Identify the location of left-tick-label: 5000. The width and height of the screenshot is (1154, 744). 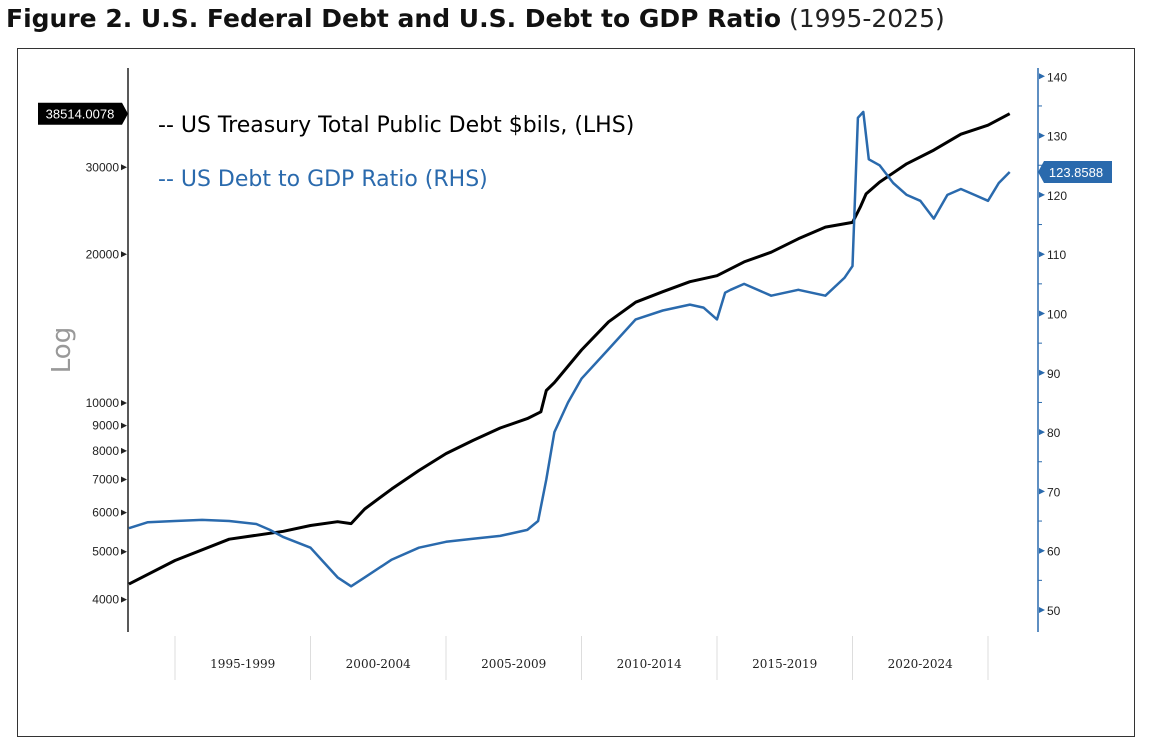
(105, 552).